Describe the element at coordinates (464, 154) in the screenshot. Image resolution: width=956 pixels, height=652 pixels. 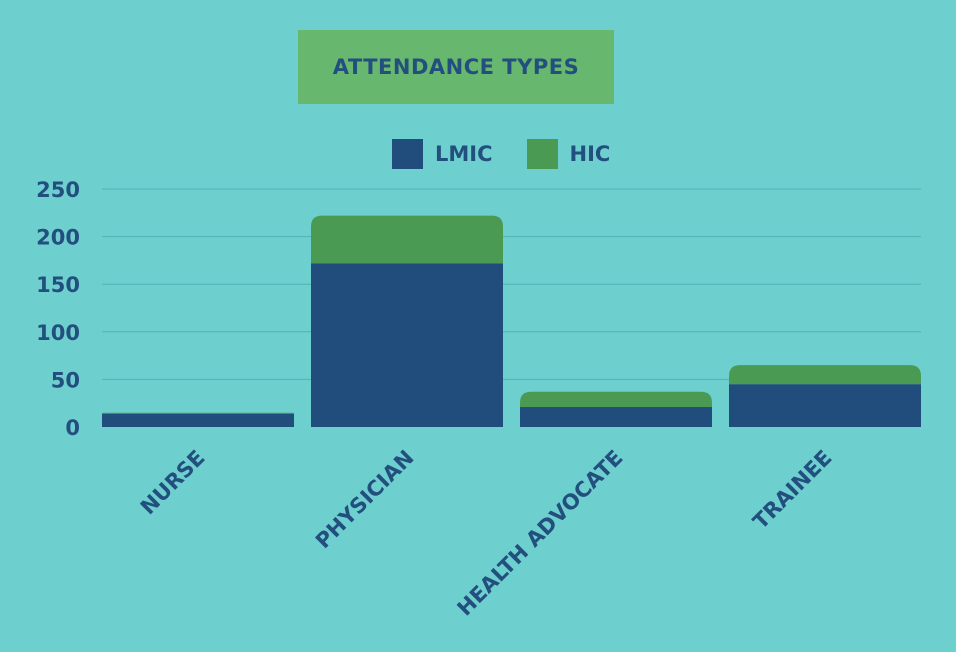
I see `legend-label-lmic: LMIC` at that location.